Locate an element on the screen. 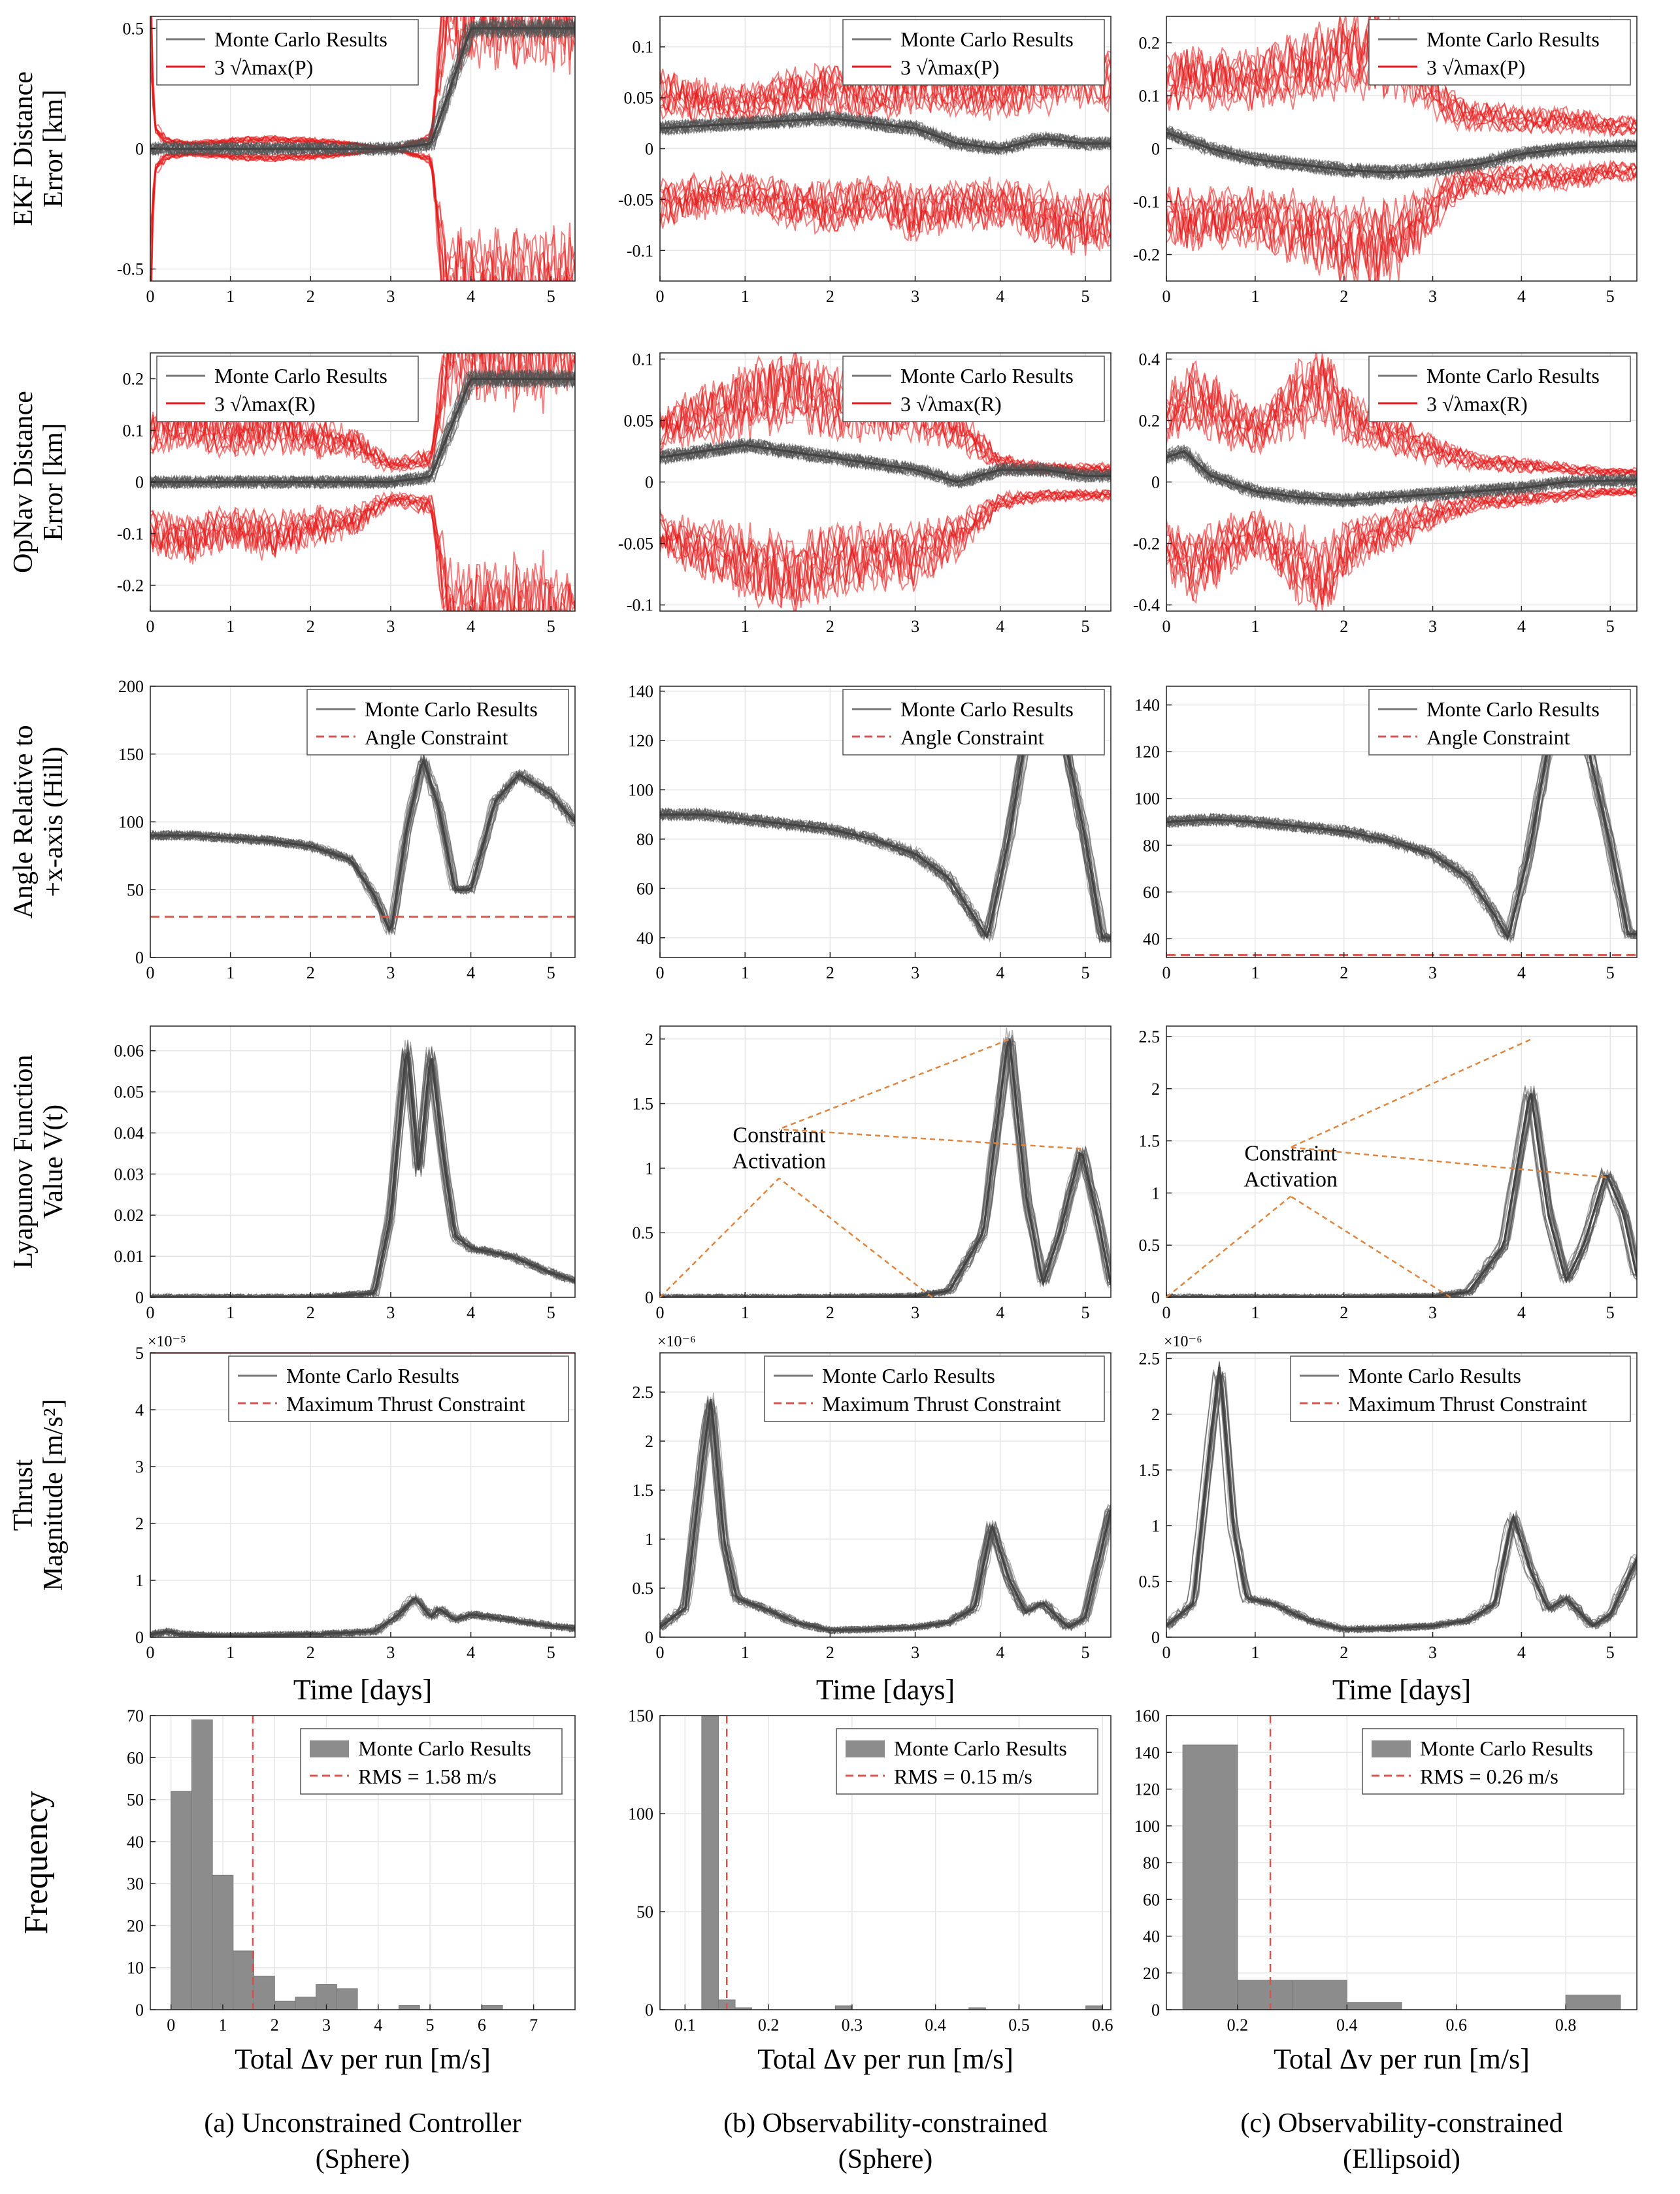 The width and height of the screenshot is (1680, 2194). y-tick-label: 80 is located at coordinates (1151, 845).